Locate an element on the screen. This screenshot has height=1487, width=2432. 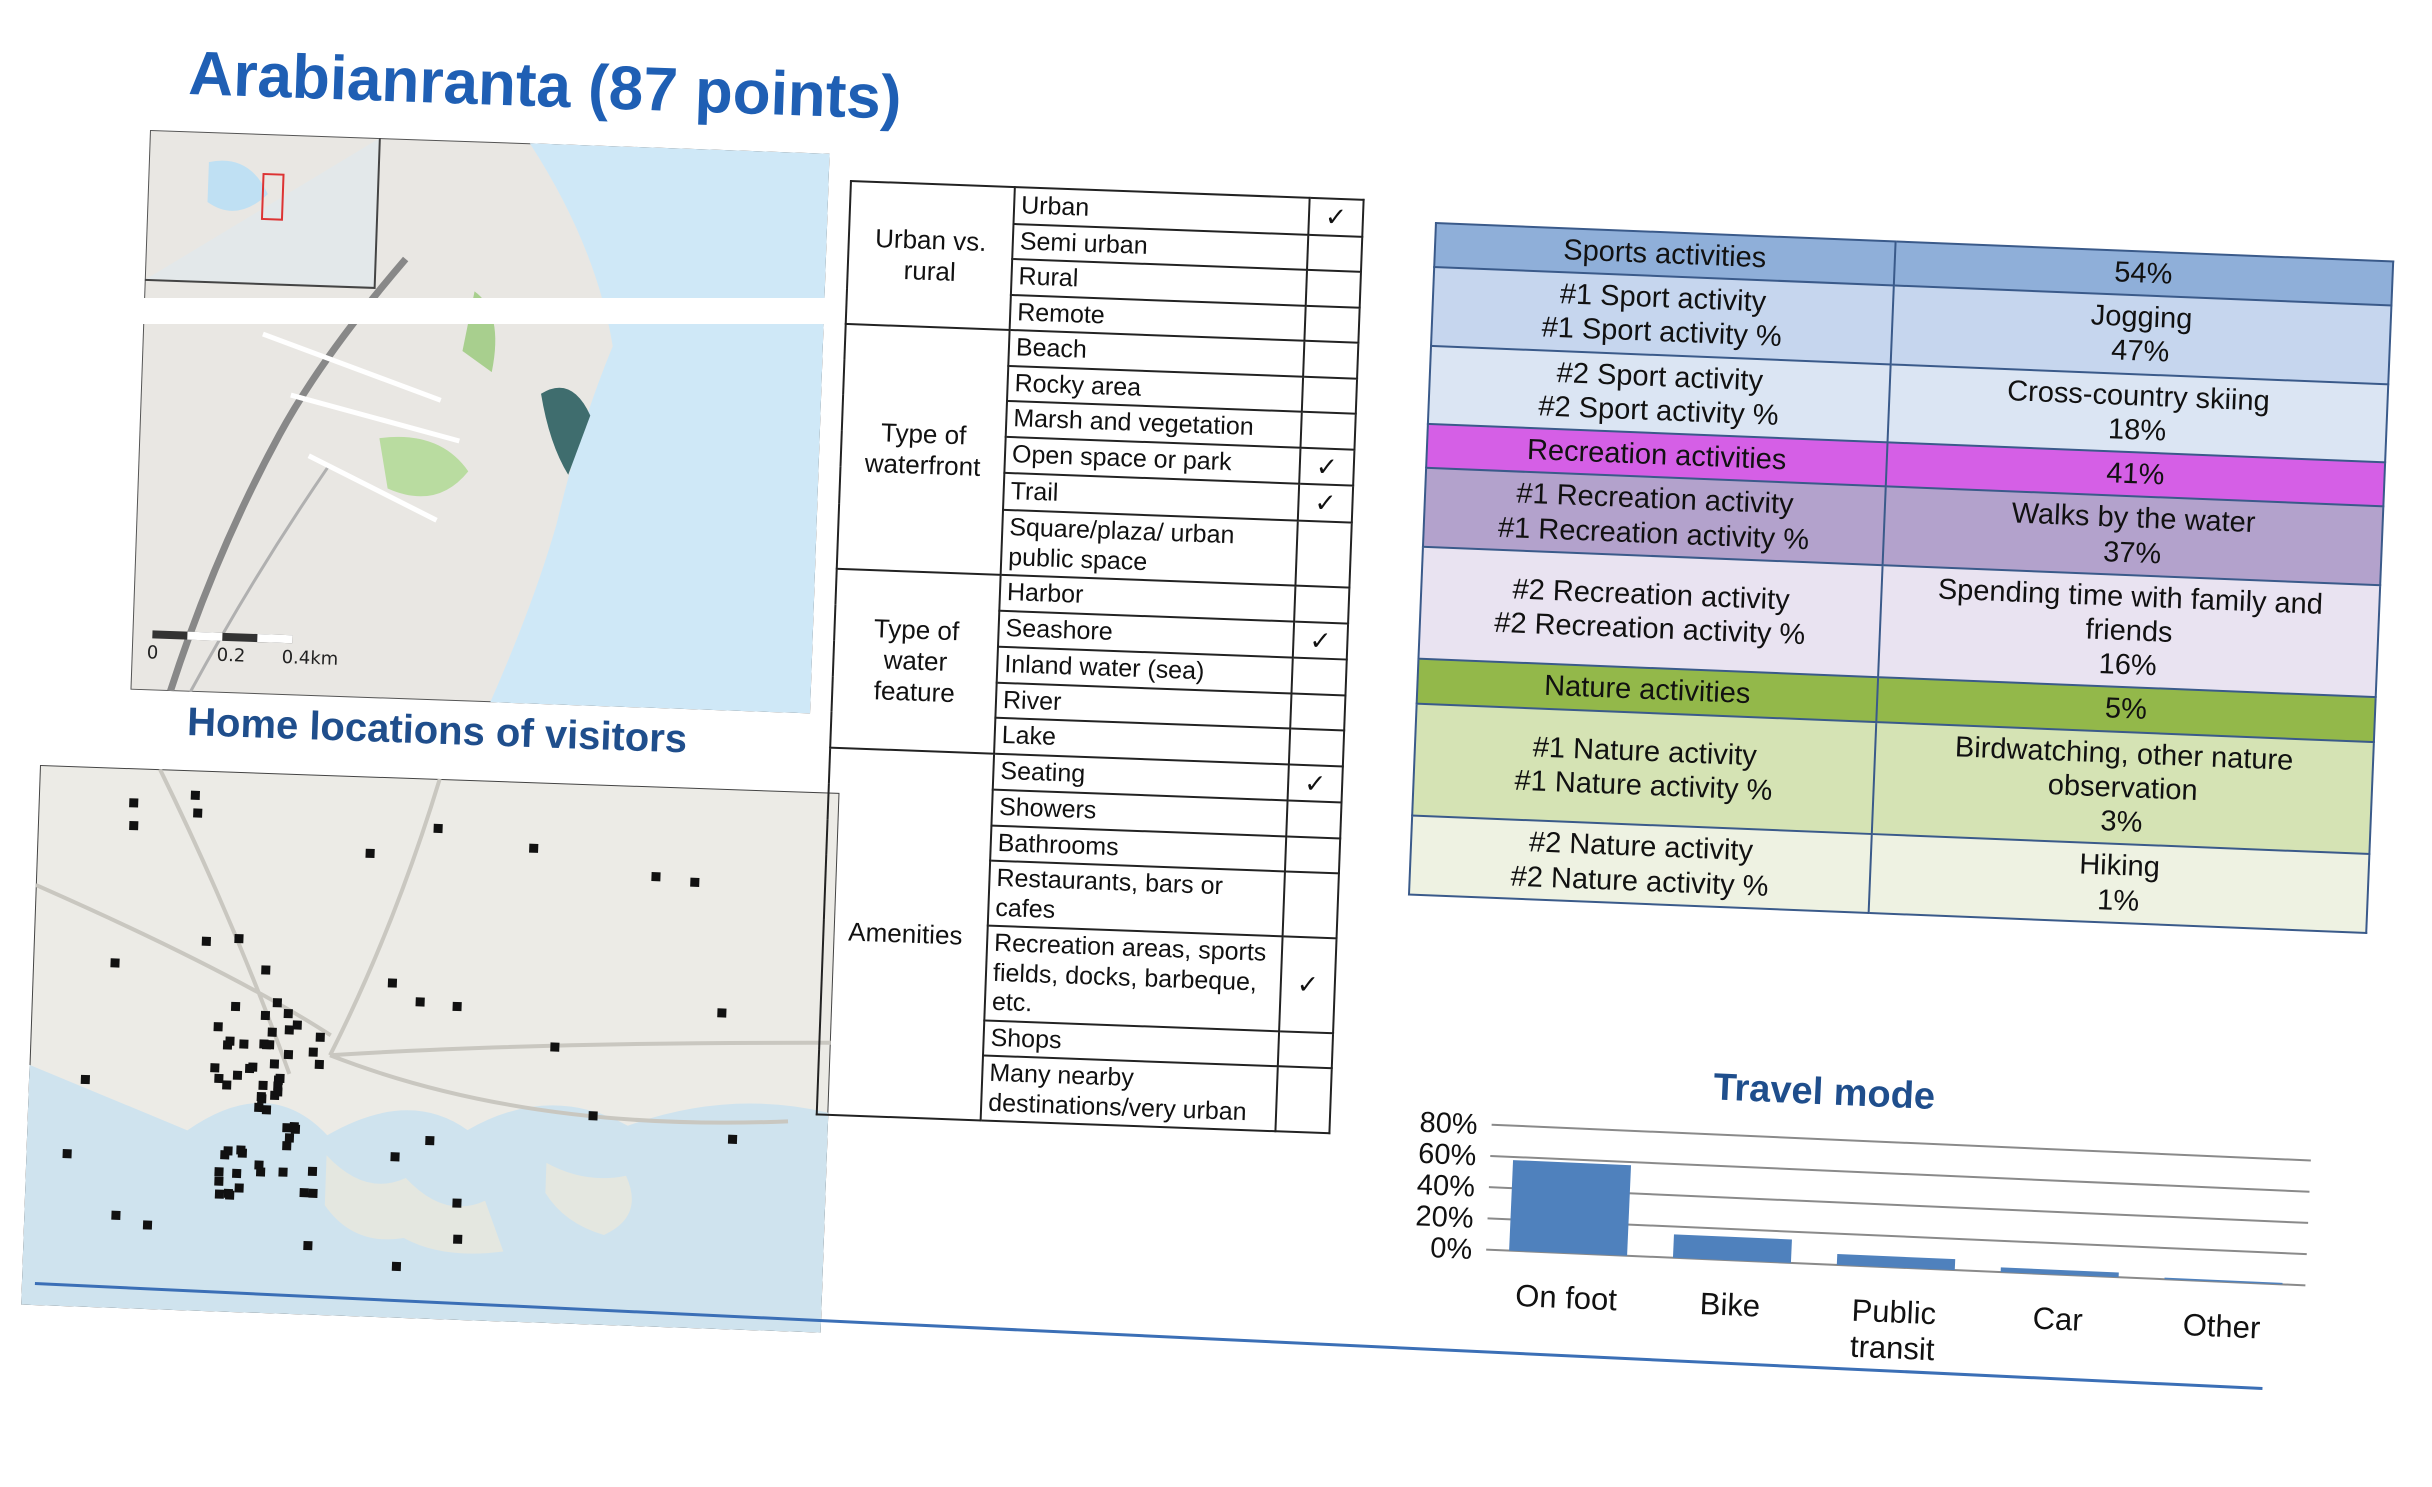
visitor-home-points is located at coordinates (400, 1031).